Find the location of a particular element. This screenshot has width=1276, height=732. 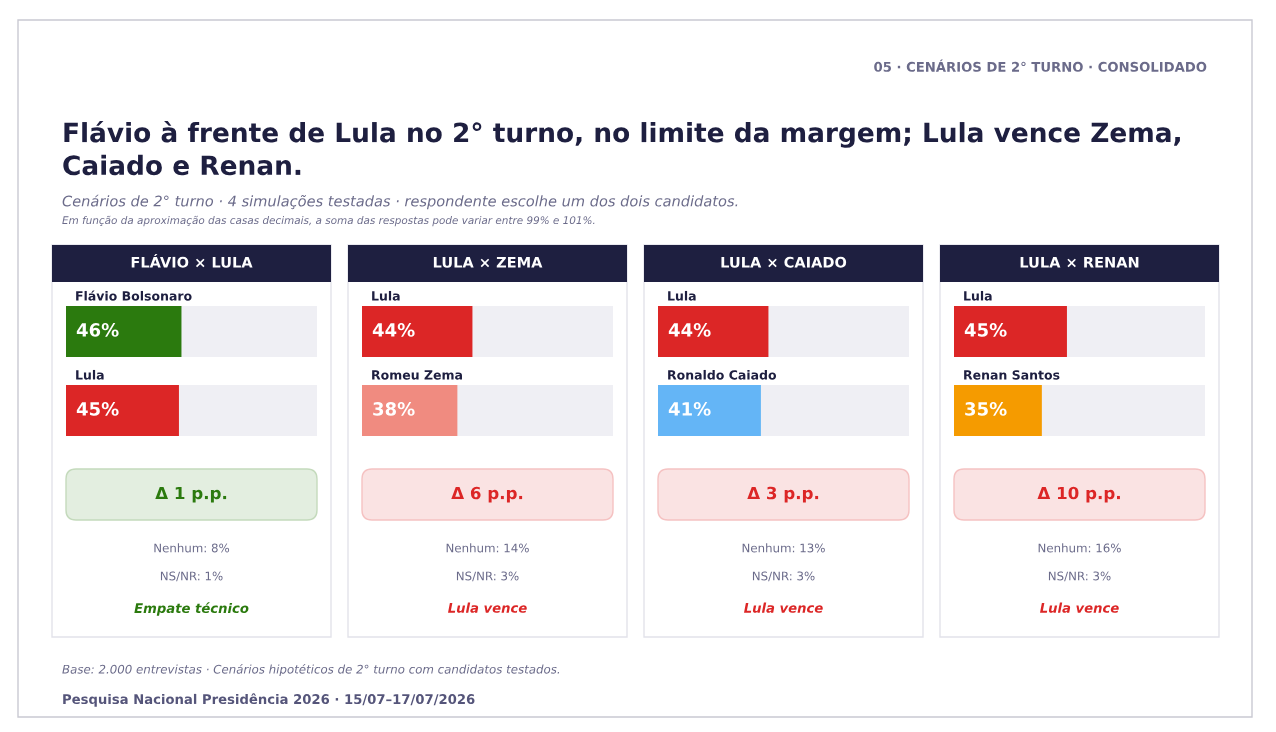

text: 05 · CENÁRIOS DE 2° TURNO · CONSOLIDADO is located at coordinates (1040, 65).